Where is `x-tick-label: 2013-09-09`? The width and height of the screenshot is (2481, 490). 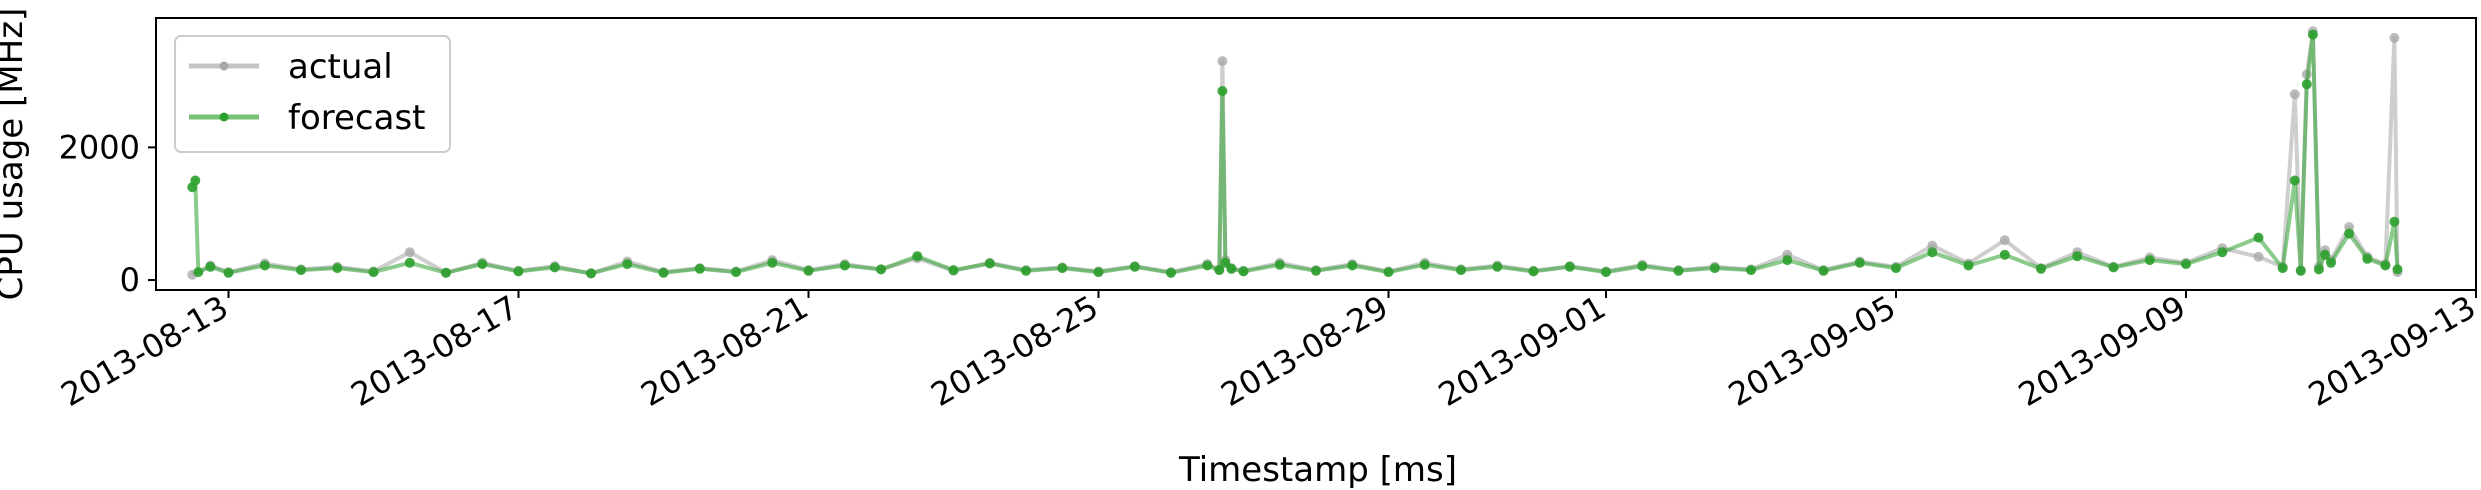 x-tick-label: 2013-09-09 is located at coordinates (2102, 351).